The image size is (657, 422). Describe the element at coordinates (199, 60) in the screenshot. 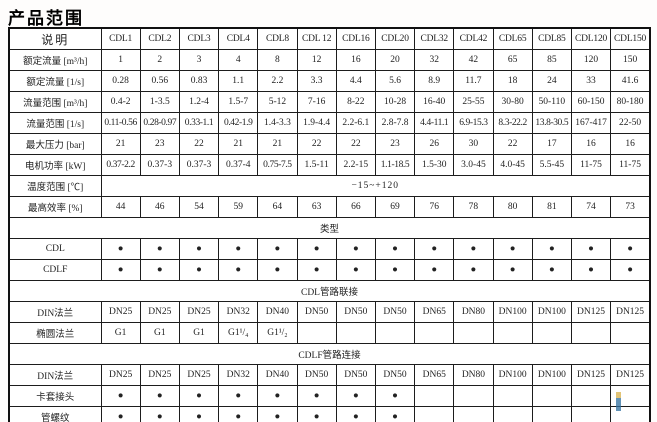

I see `value-cell: 3` at that location.